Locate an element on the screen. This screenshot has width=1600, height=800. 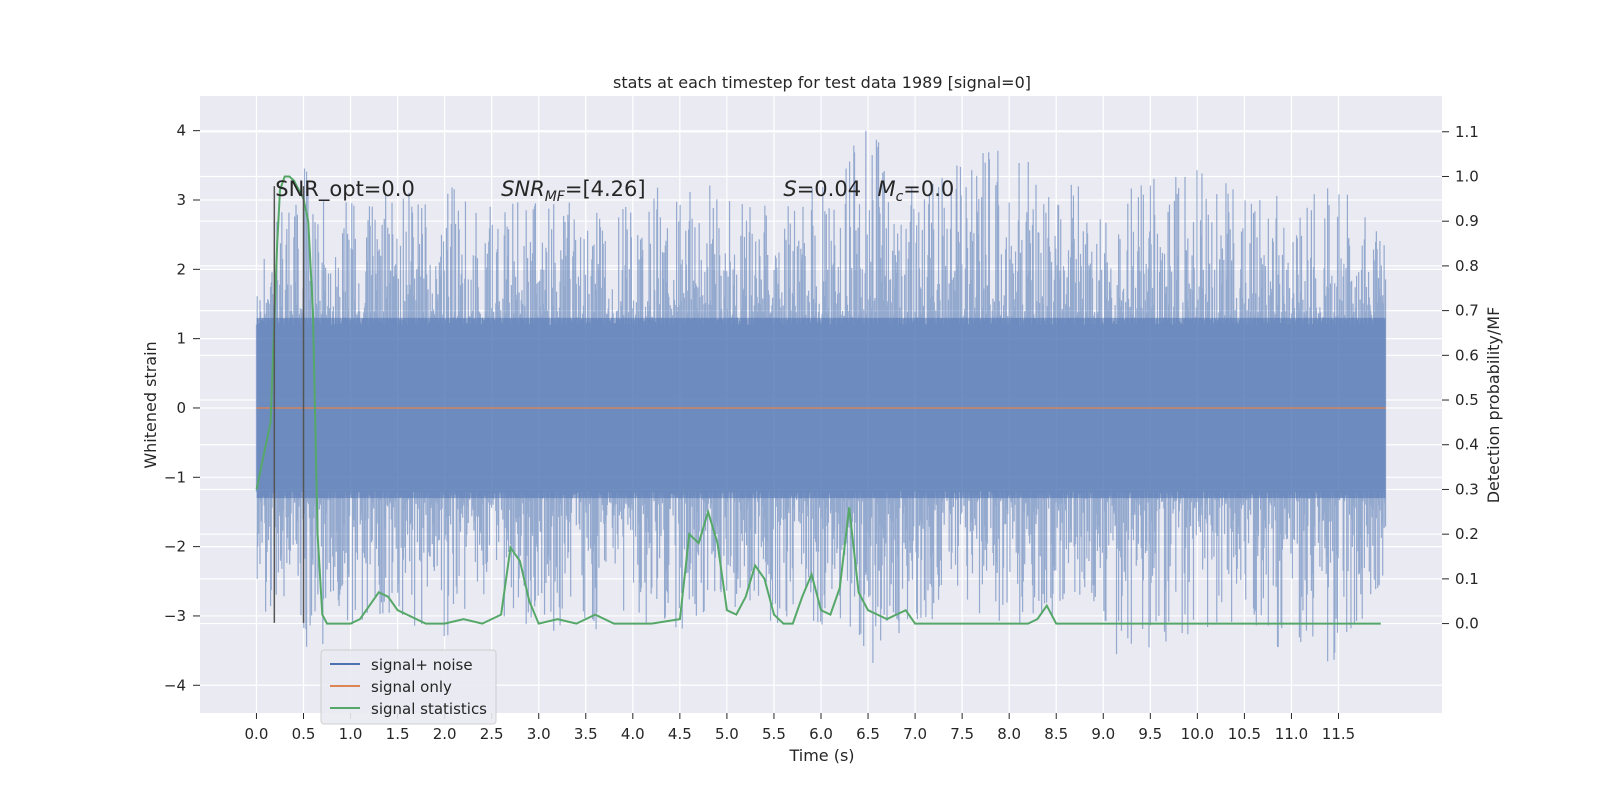
annotation-mc: Mc=0.0 is located at coordinates (915, 191).